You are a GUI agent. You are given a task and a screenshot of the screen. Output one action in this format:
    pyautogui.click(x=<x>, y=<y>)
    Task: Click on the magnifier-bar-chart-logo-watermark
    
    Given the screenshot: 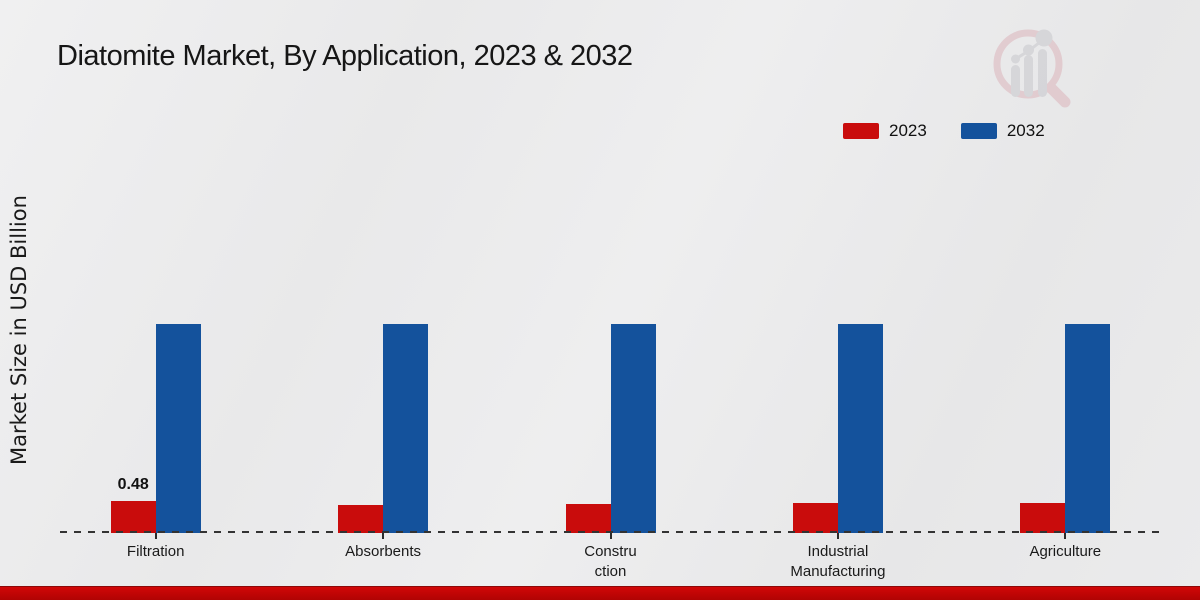 What is the action you would take?
    pyautogui.click(x=1032, y=68)
    